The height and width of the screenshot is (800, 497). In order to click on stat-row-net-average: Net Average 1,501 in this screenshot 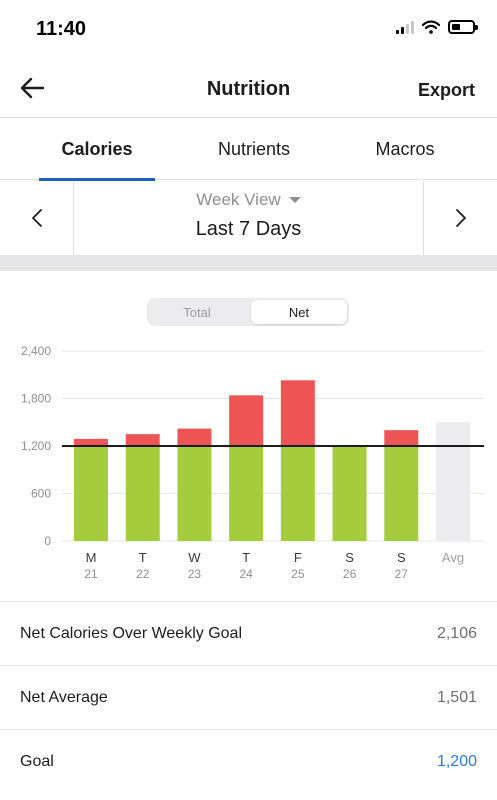, I will do `click(248, 697)`.